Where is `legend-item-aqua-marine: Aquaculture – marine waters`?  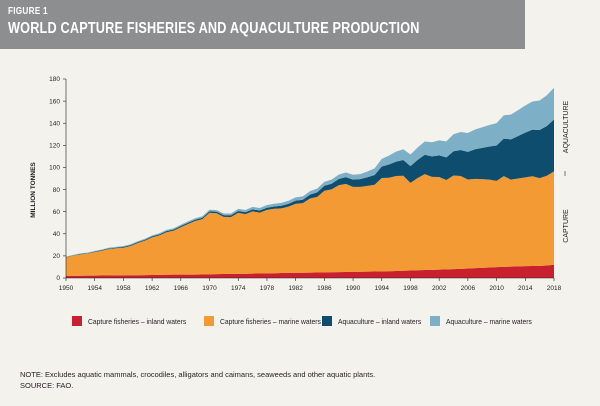
legend-item-aqua-marine: Aquaculture – marine waters is located at coordinates (485, 321).